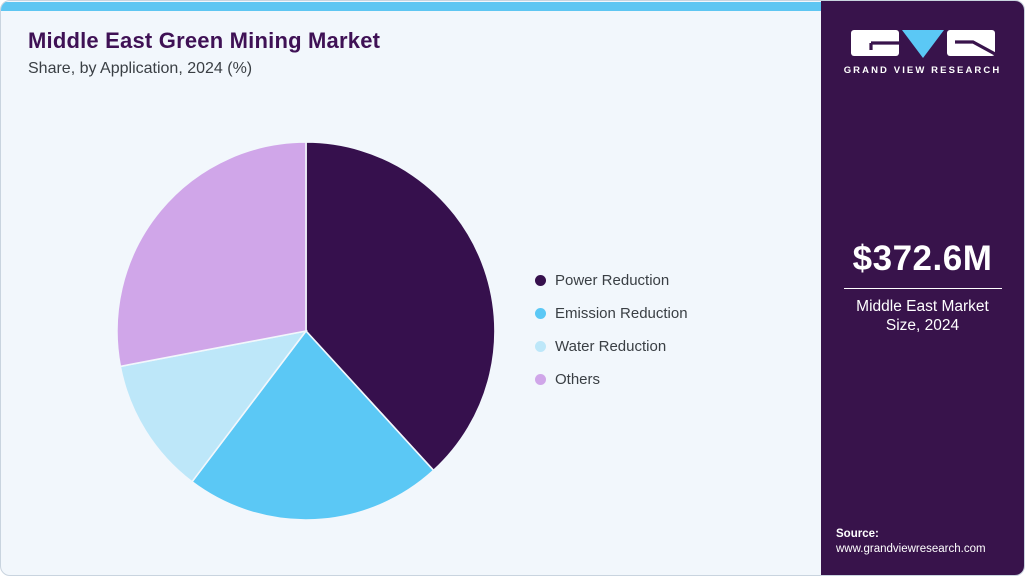 The height and width of the screenshot is (576, 1025). What do you see at coordinates (857, 533) in the screenshot?
I see `source-label: Source:` at bounding box center [857, 533].